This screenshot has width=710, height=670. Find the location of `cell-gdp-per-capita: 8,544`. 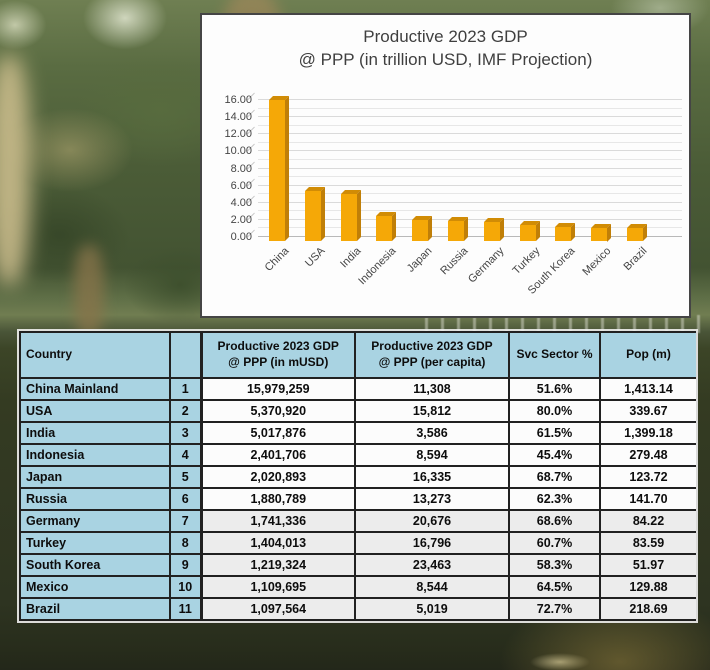

cell-gdp-per-capita: 8,544 is located at coordinates (432, 587).